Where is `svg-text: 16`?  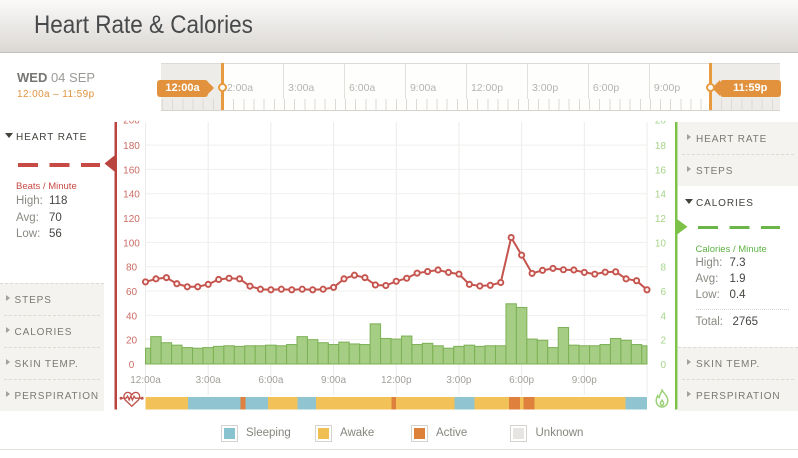
svg-text: 16 is located at coordinates (661, 170).